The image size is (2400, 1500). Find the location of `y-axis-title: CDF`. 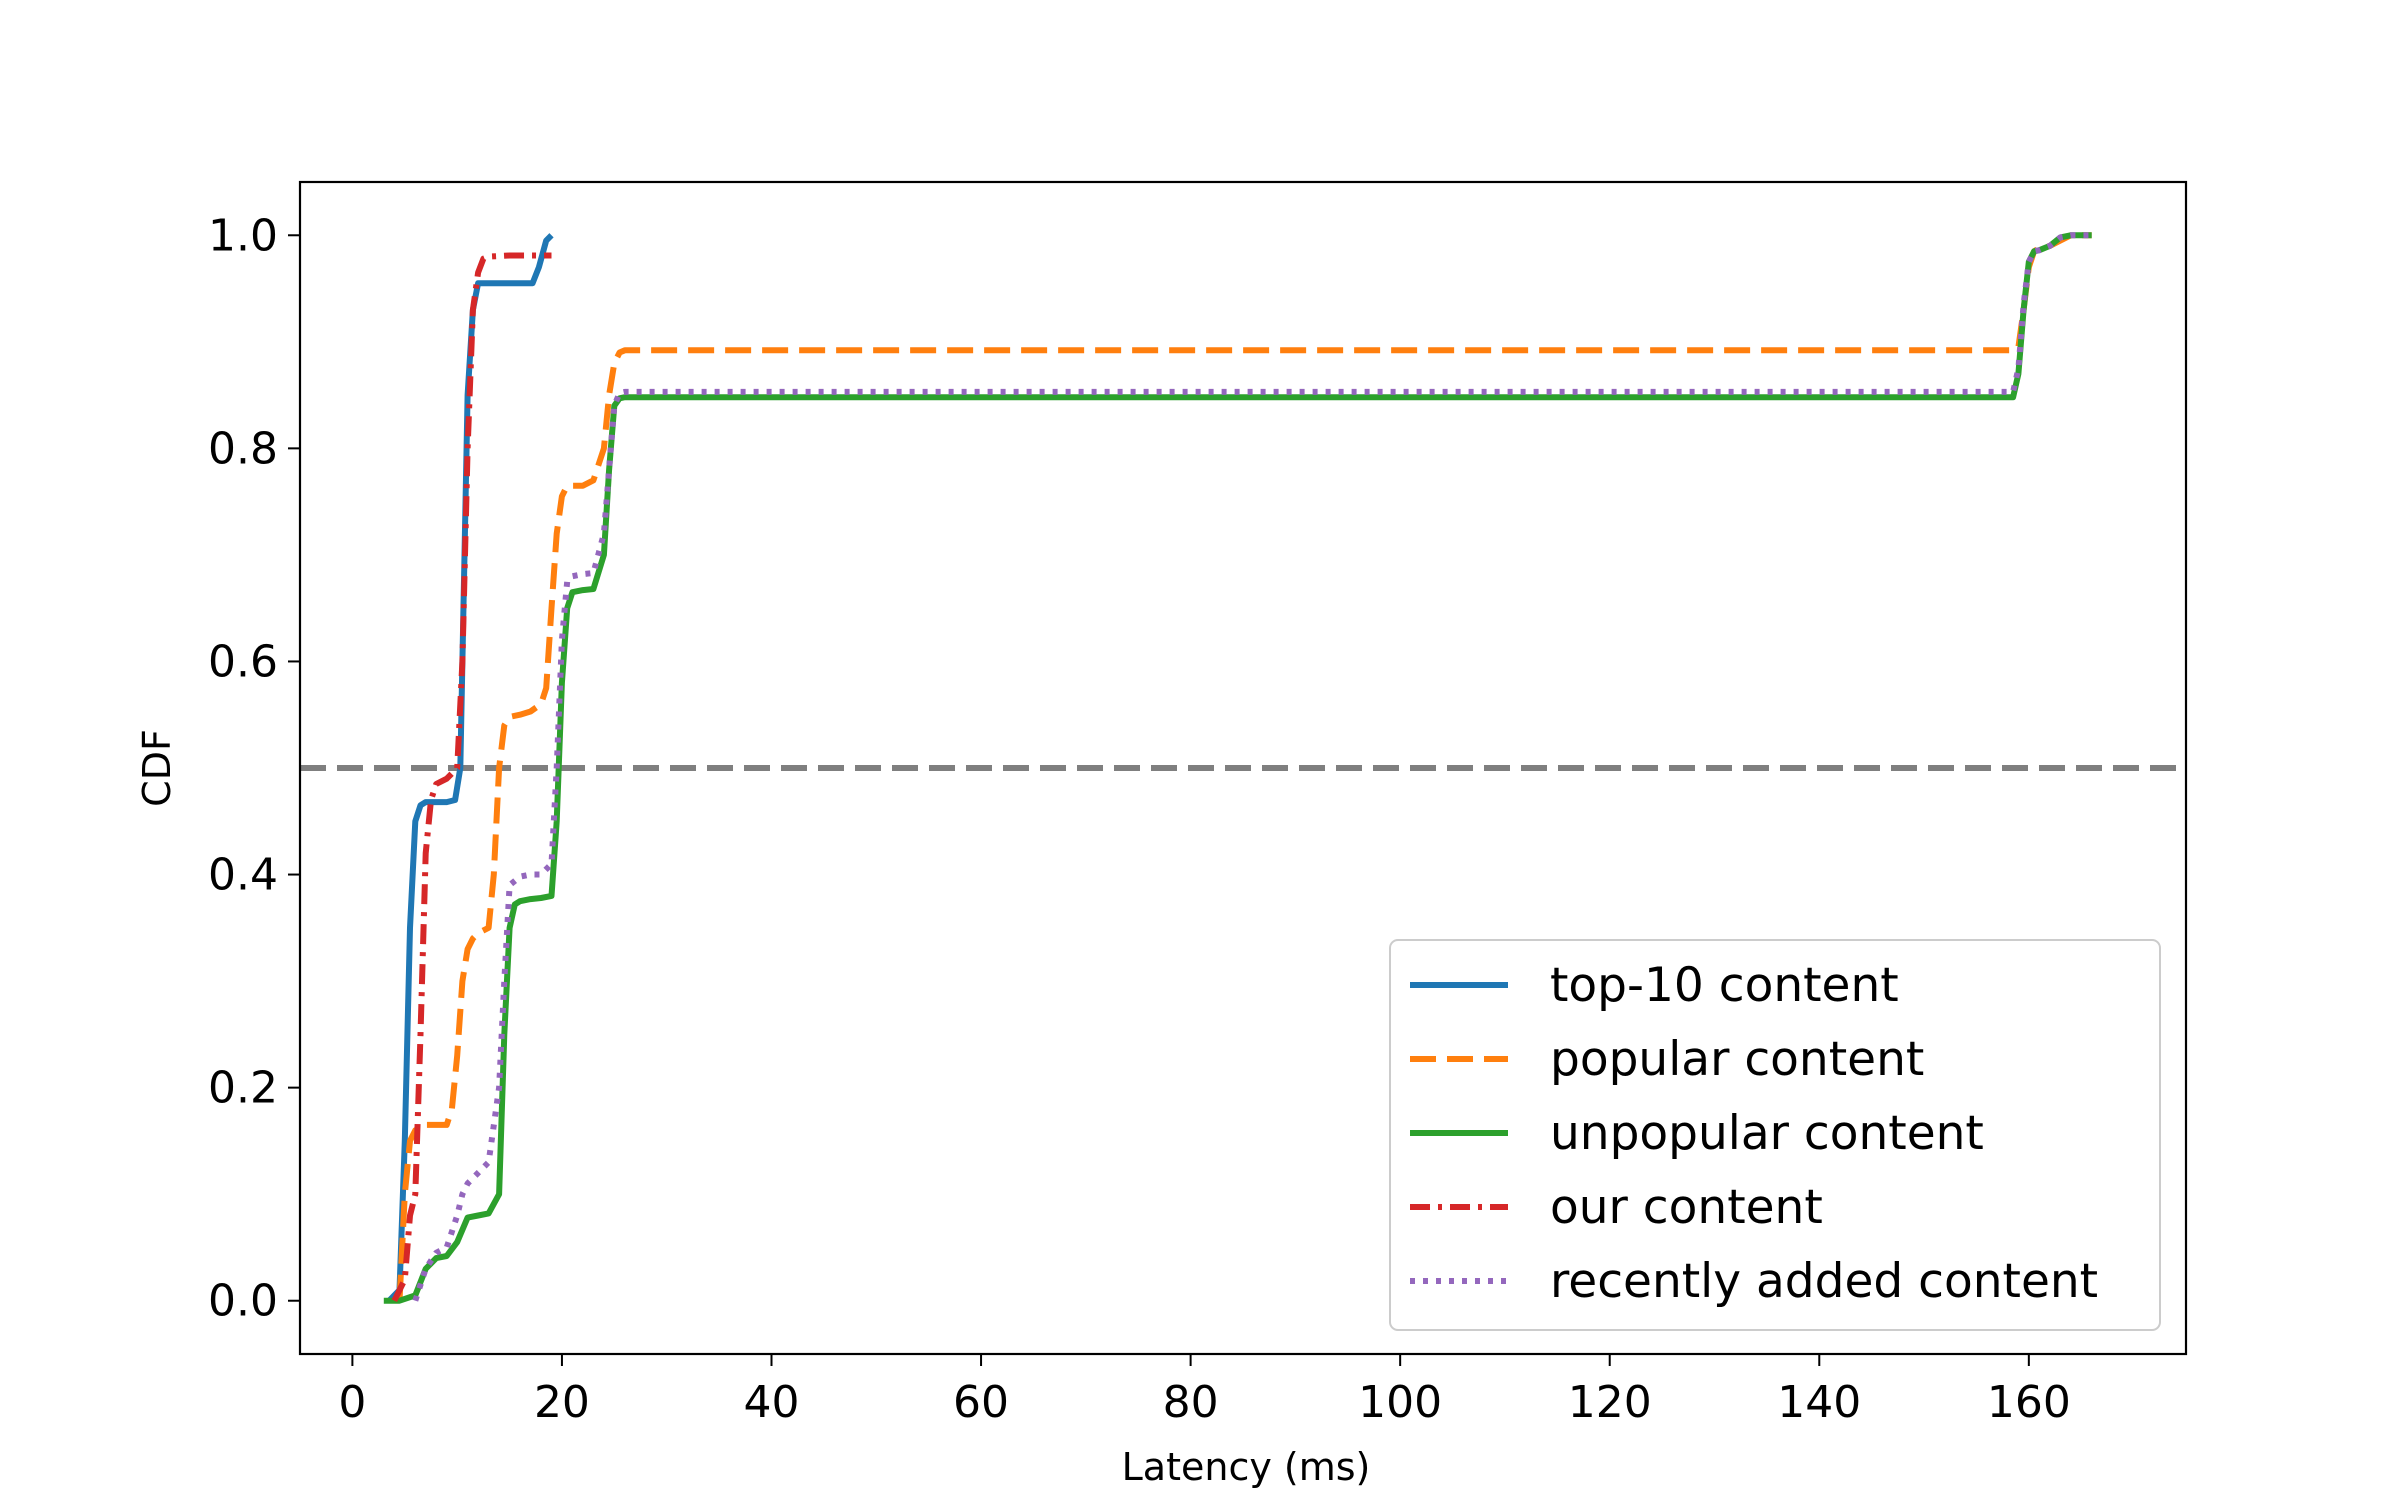

y-axis-title: CDF is located at coordinates (157, 768).